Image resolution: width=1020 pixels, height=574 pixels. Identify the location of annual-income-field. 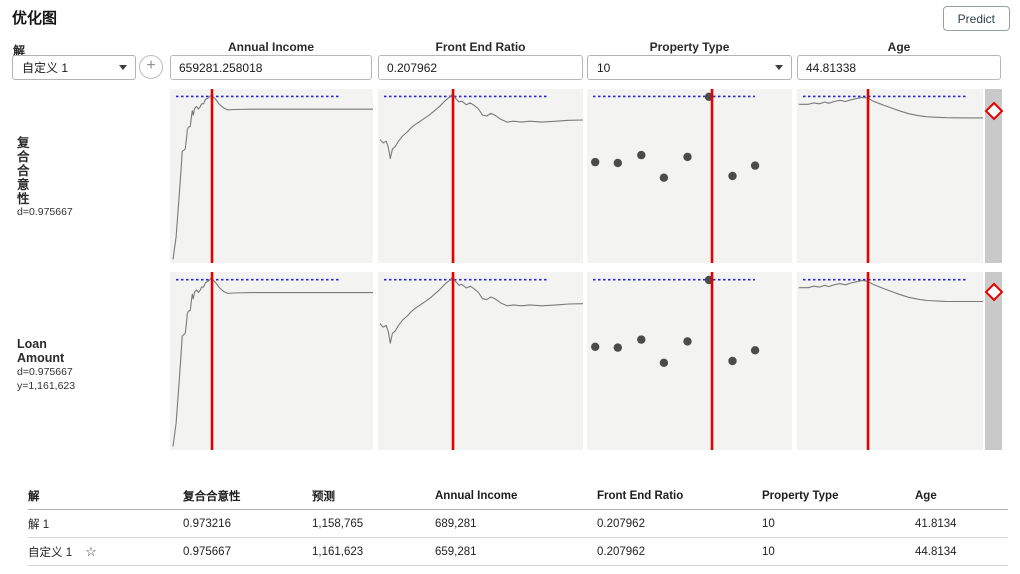
(271, 67).